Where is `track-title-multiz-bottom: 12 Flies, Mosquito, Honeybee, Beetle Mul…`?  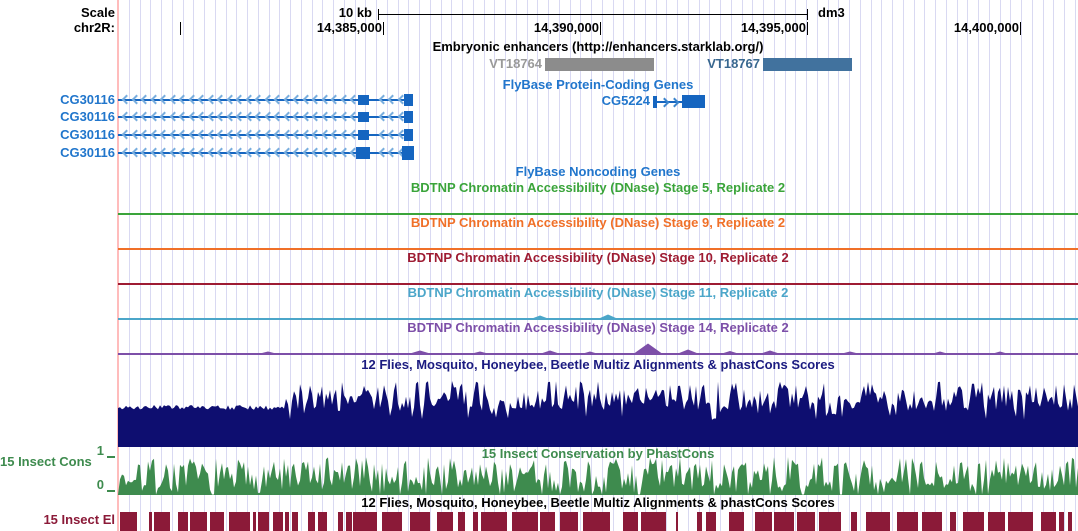 track-title-multiz-bottom: 12 Flies, Mosquito, Honeybee, Beetle Mul… is located at coordinates (598, 502).